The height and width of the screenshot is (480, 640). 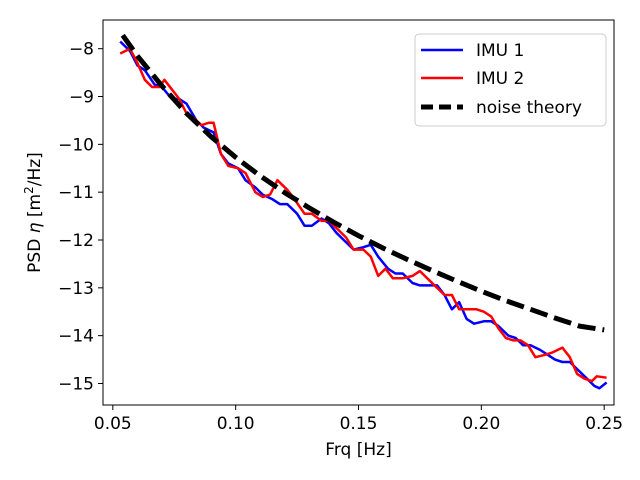 I want to click on x-tick-label: 0.05, so click(x=113, y=424).